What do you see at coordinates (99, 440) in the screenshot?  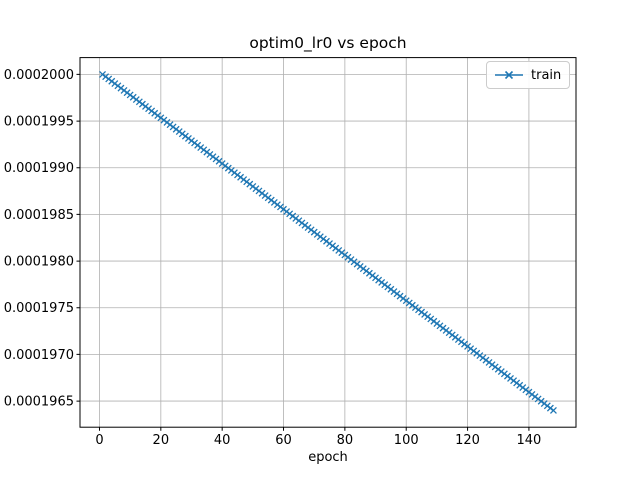 I see `x-tick-label: 0` at bounding box center [99, 440].